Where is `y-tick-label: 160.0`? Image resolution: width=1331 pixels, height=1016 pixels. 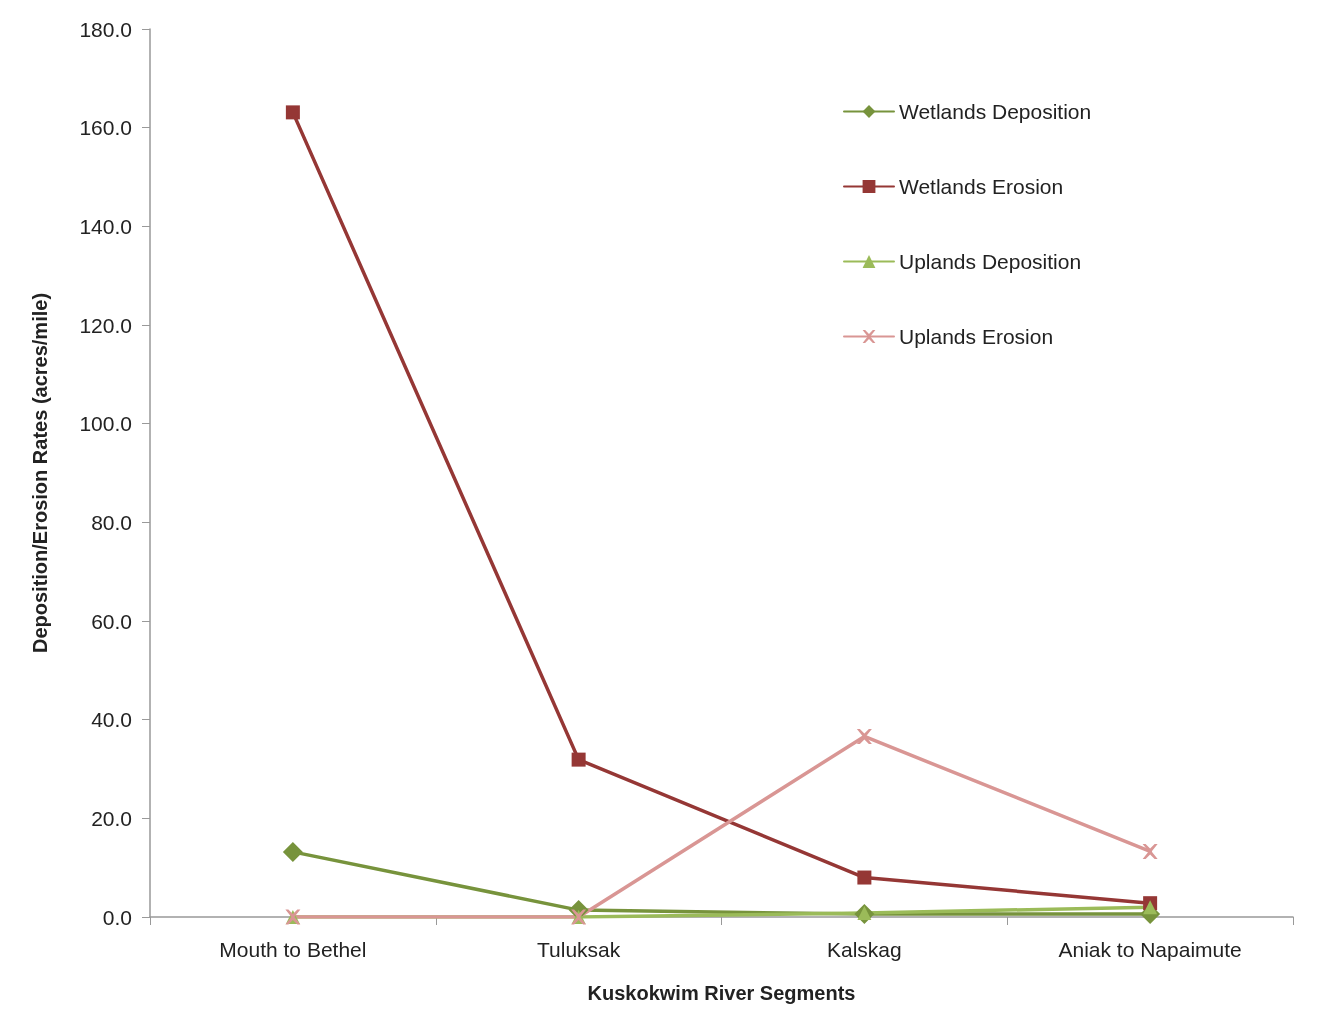
y-tick-label: 160.0 is located at coordinates (105, 128).